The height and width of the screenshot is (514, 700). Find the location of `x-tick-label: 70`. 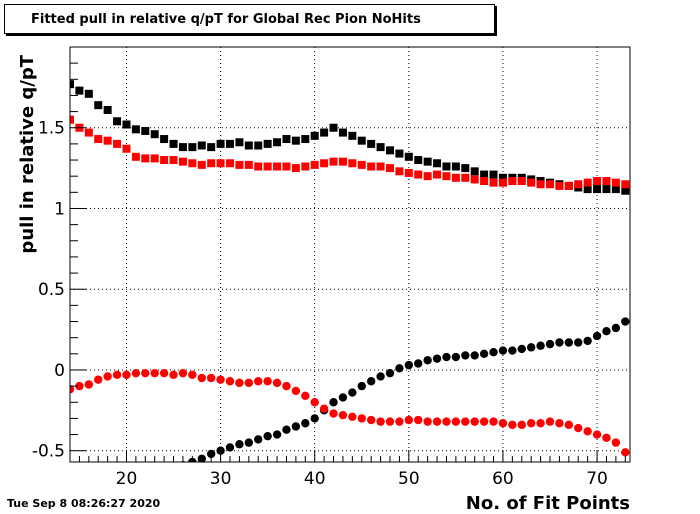

x-tick-label: 70 is located at coordinates (597, 479).